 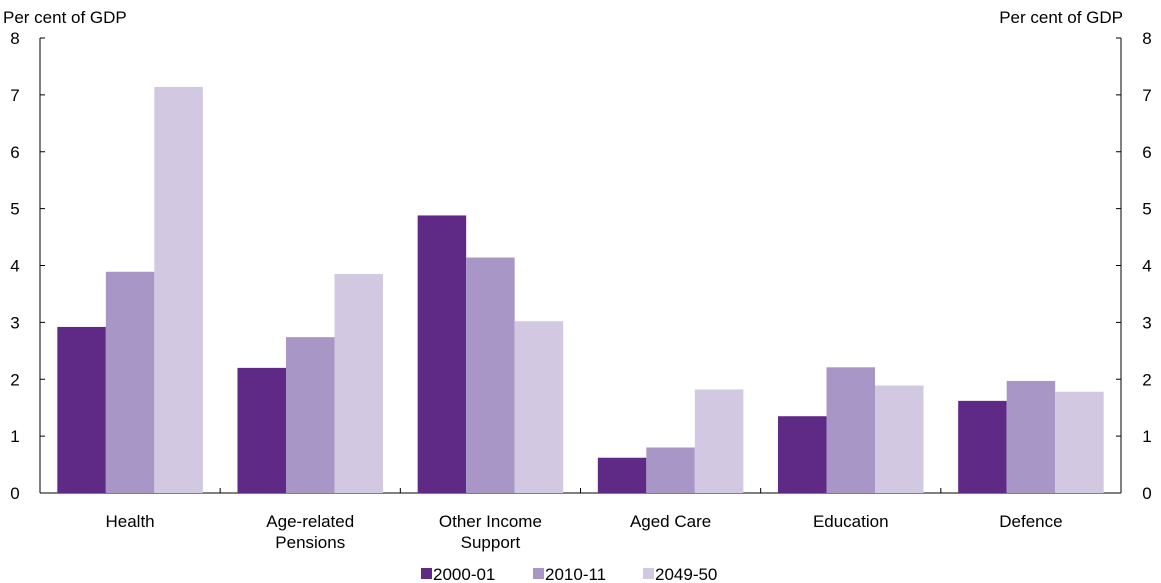 What do you see at coordinates (14, 322) in the screenshot?
I see `y-tick-label-left: 3` at bounding box center [14, 322].